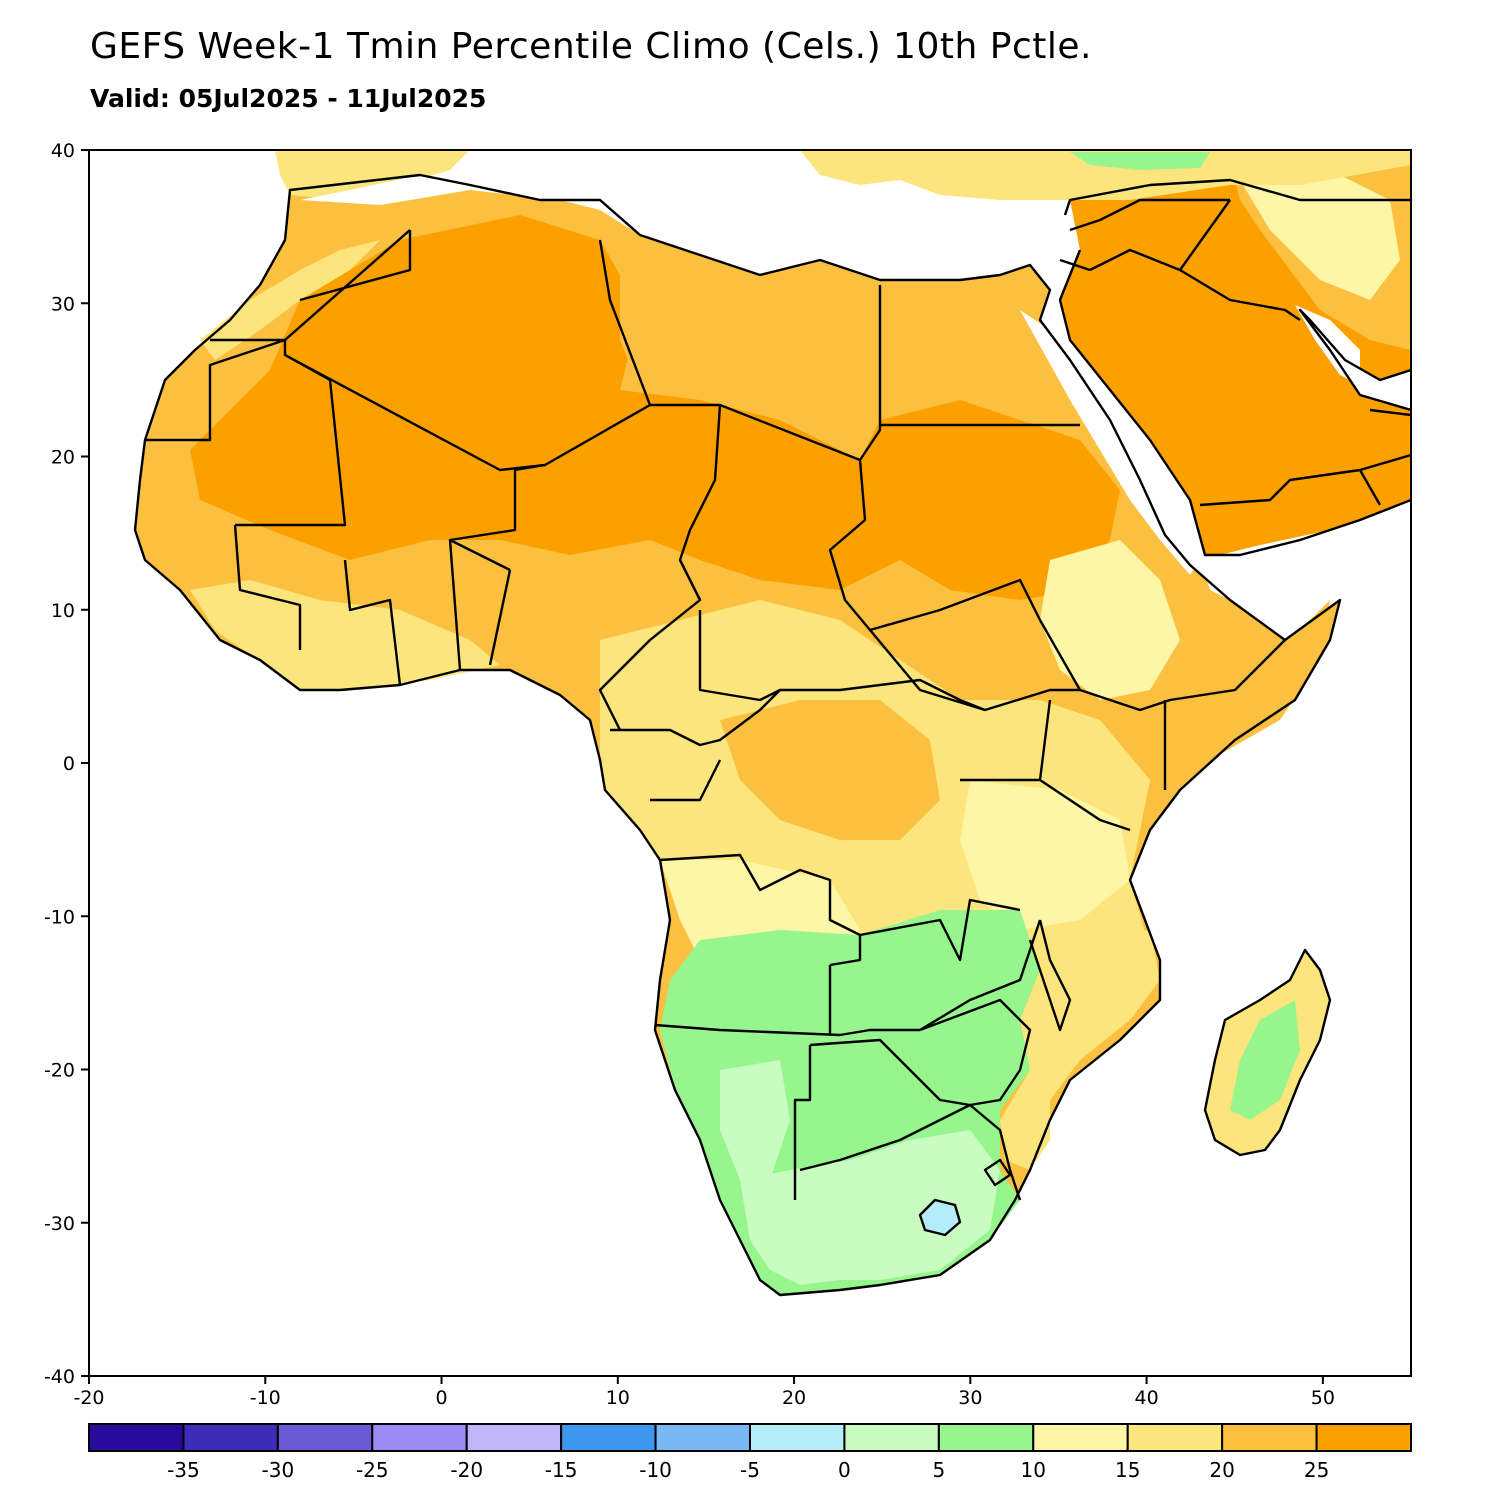 The width and height of the screenshot is (1500, 1500). What do you see at coordinates (618, 1398) in the screenshot?
I see `lon-tick-label: 10` at bounding box center [618, 1398].